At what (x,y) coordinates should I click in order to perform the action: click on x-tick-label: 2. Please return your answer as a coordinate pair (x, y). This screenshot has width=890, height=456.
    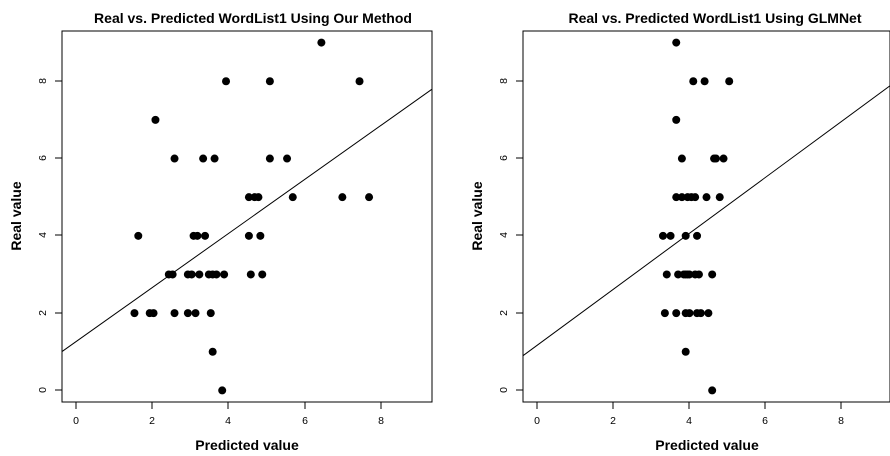
    Looking at the image, I should click on (613, 421).